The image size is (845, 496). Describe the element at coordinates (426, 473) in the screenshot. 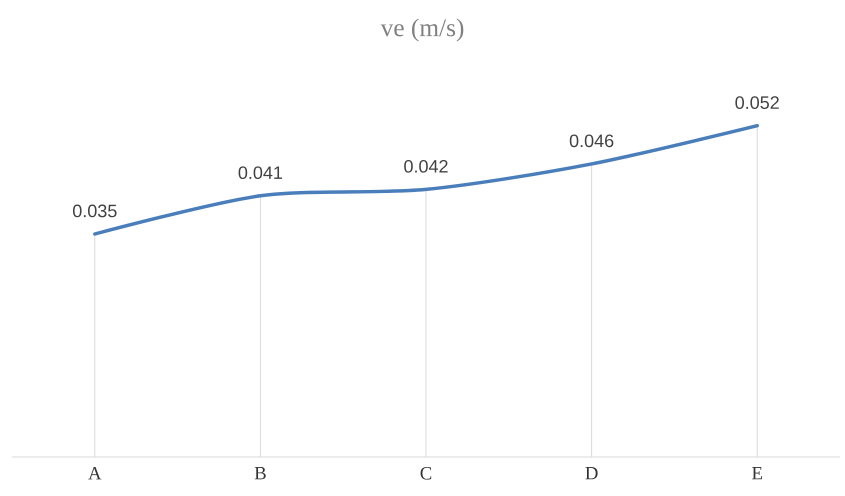

I see `x-tick-label: C` at that location.